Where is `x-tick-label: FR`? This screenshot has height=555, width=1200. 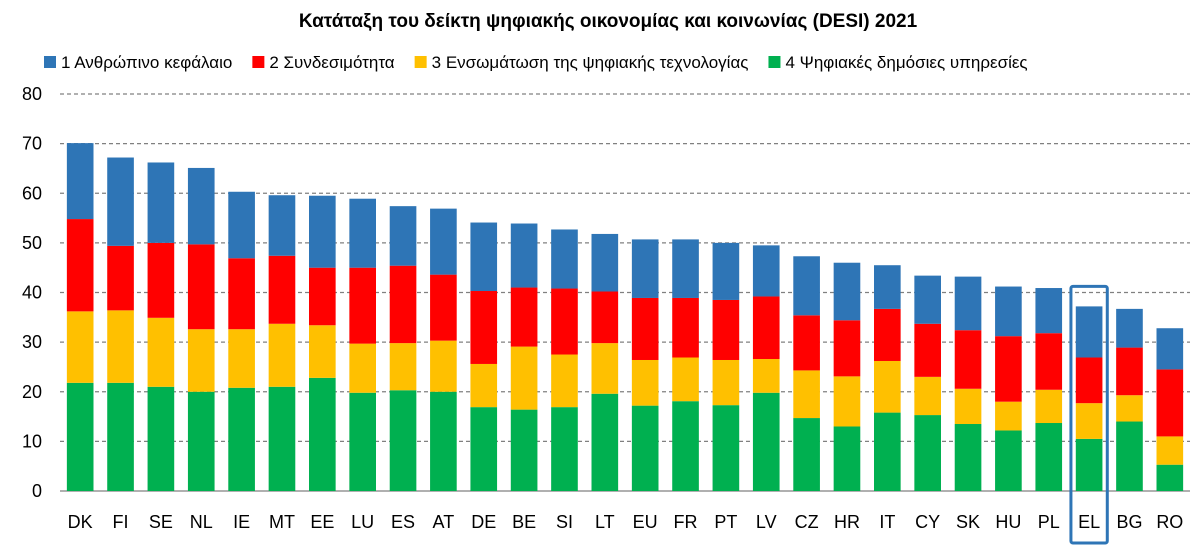
x-tick-label: FR is located at coordinates (686, 522).